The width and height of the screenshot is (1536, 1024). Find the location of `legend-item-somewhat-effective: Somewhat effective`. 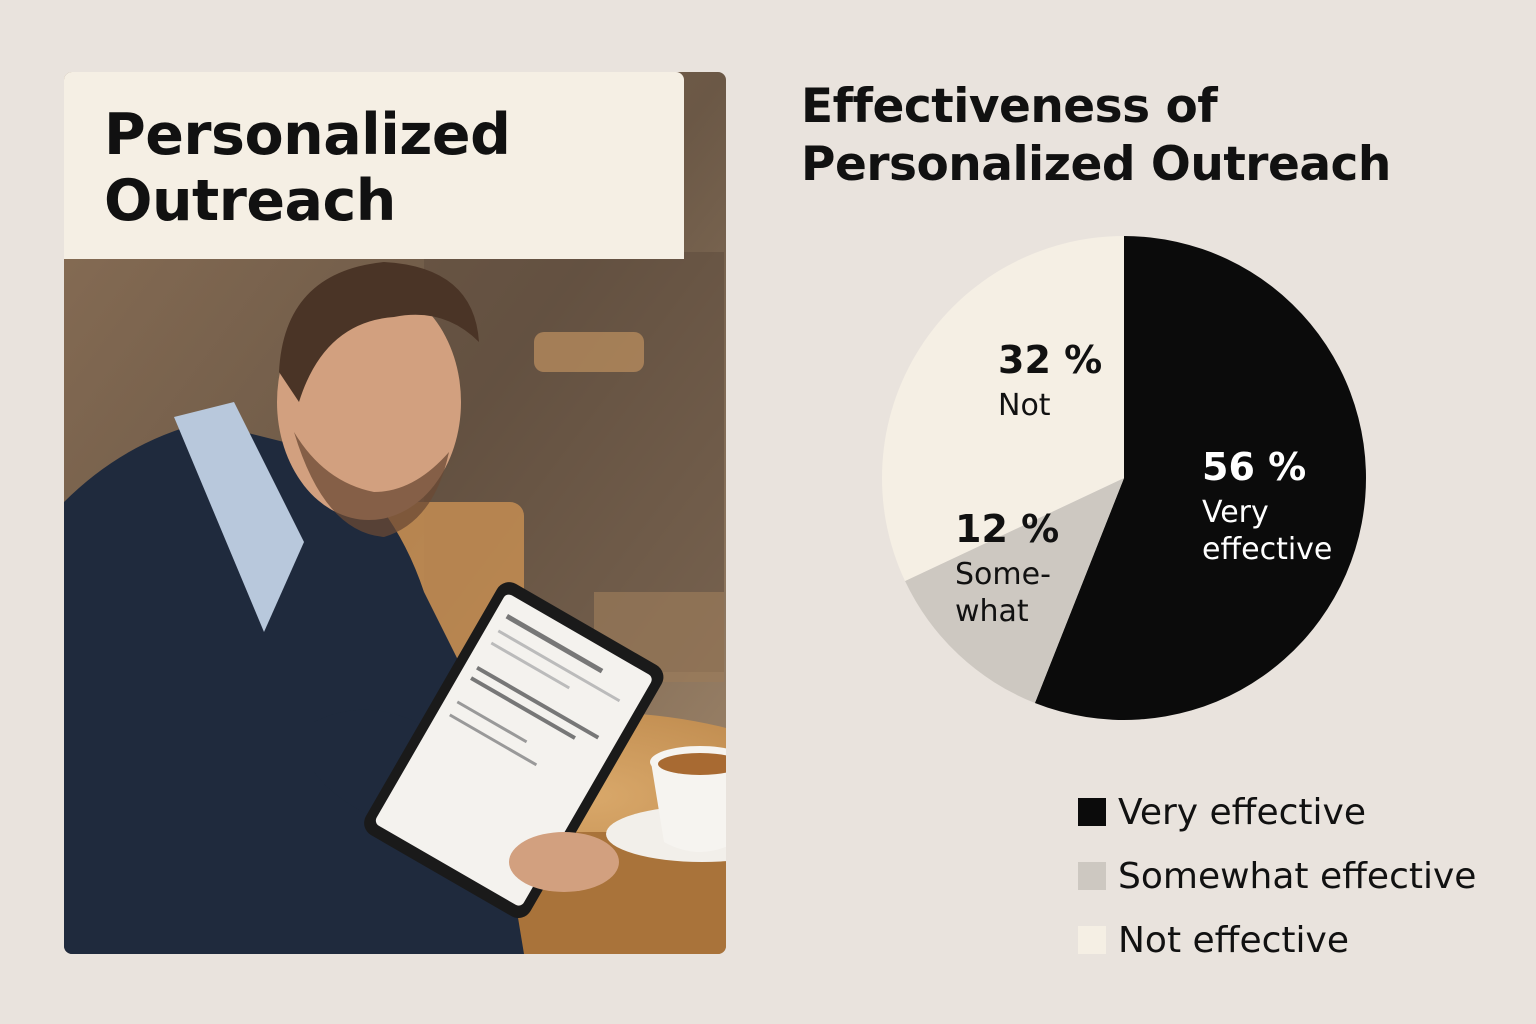

legend-item-somewhat-effective: Somewhat effective is located at coordinates (1277, 876).